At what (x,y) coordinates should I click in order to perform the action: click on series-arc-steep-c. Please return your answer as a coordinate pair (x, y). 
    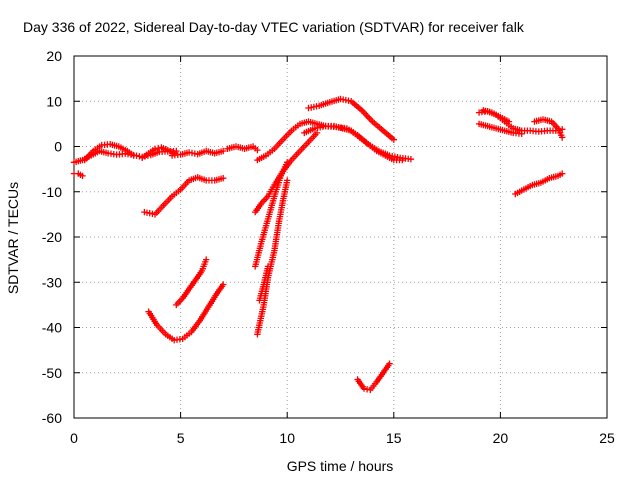
    Looking at the image, I should click on (264, 283).